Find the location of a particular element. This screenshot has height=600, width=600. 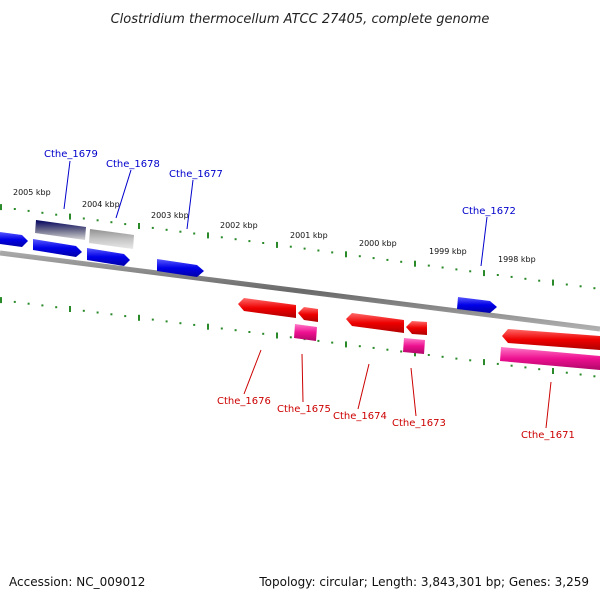

gene-label: Cthe_1674 is located at coordinates (360, 416).